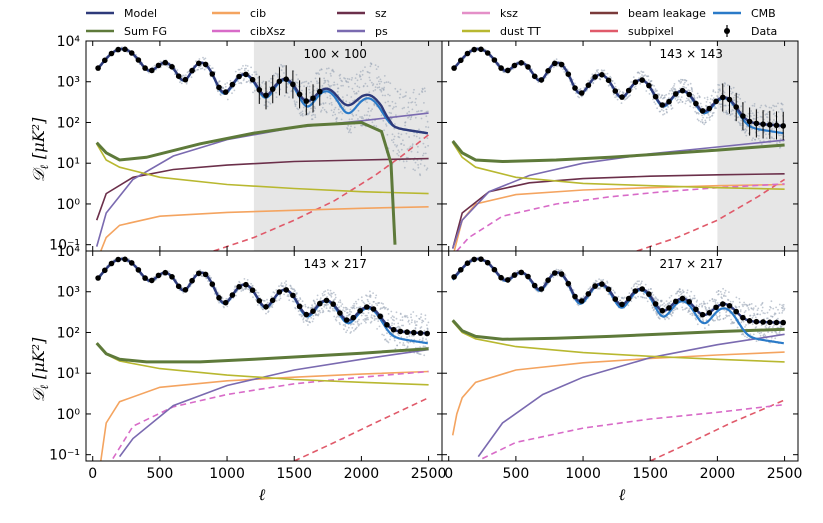 The image size is (823, 523). Describe the element at coordinates (64, 456) in the screenshot. I see `y-tick-label: 10⁻¹` at that location.